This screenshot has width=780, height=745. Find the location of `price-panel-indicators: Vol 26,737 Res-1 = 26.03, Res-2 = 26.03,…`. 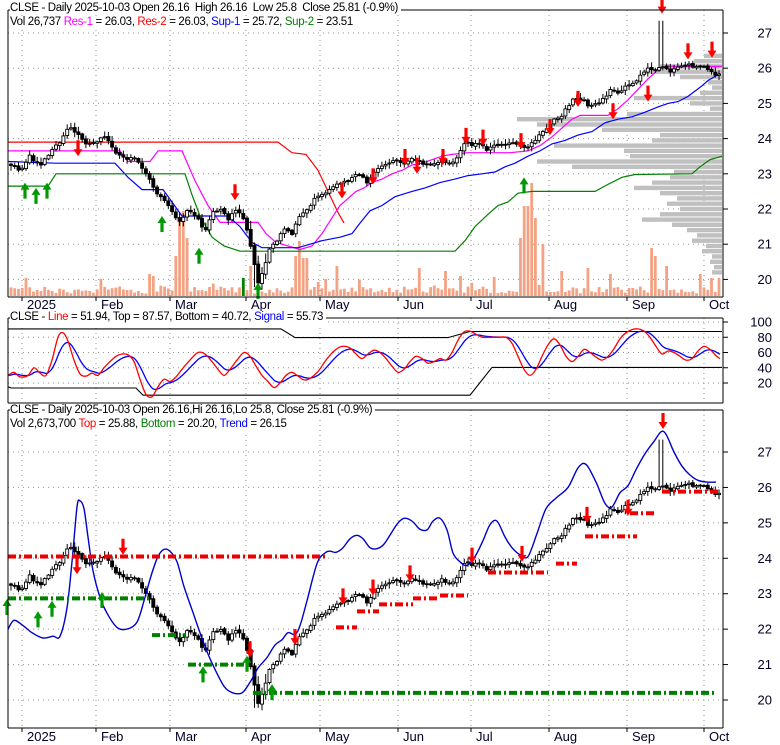

price-panel-indicators: Vol 26,737 Res-1 = 26.03, Res-2 = 26.03,… is located at coordinates (183, 22).